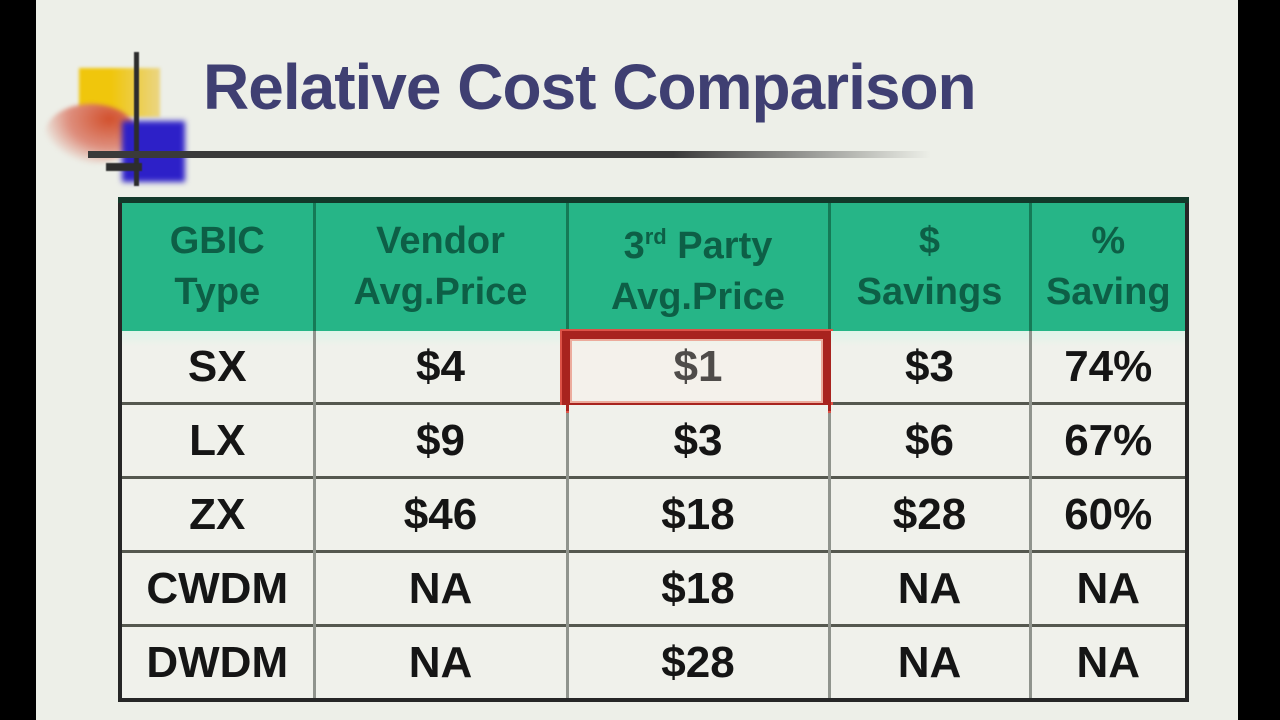 The height and width of the screenshot is (720, 1280). I want to click on cell-value: ZX, so click(217, 514).